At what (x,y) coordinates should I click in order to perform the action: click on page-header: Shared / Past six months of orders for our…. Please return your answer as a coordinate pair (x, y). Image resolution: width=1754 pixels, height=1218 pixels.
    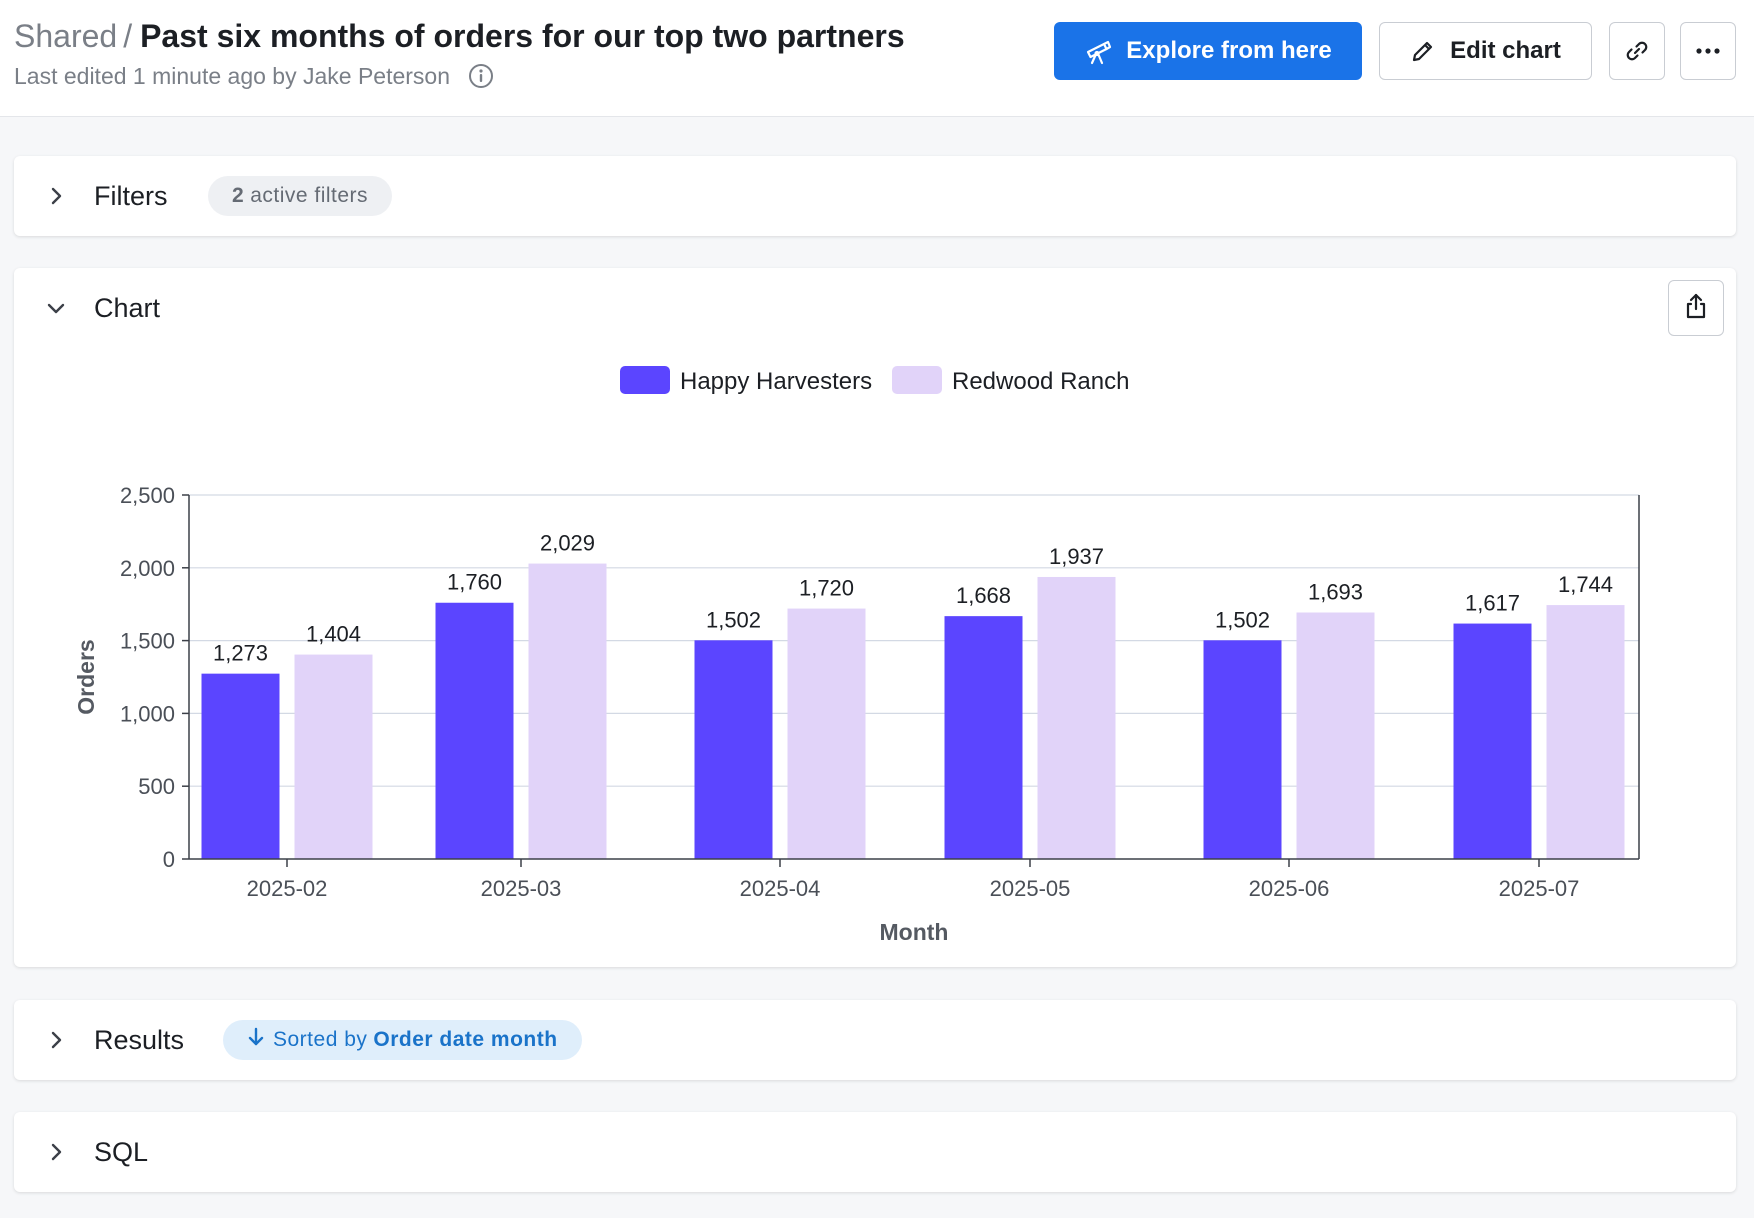
    Looking at the image, I should click on (877, 58).